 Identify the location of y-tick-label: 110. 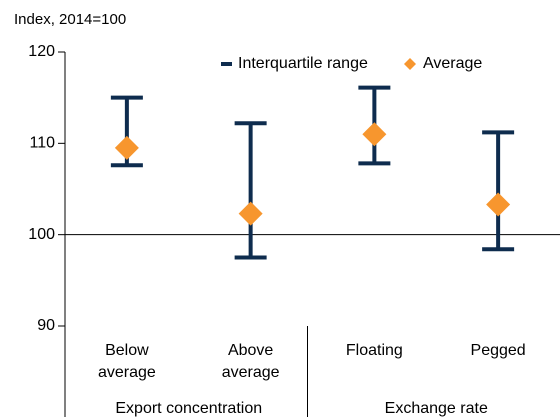
(42, 143).